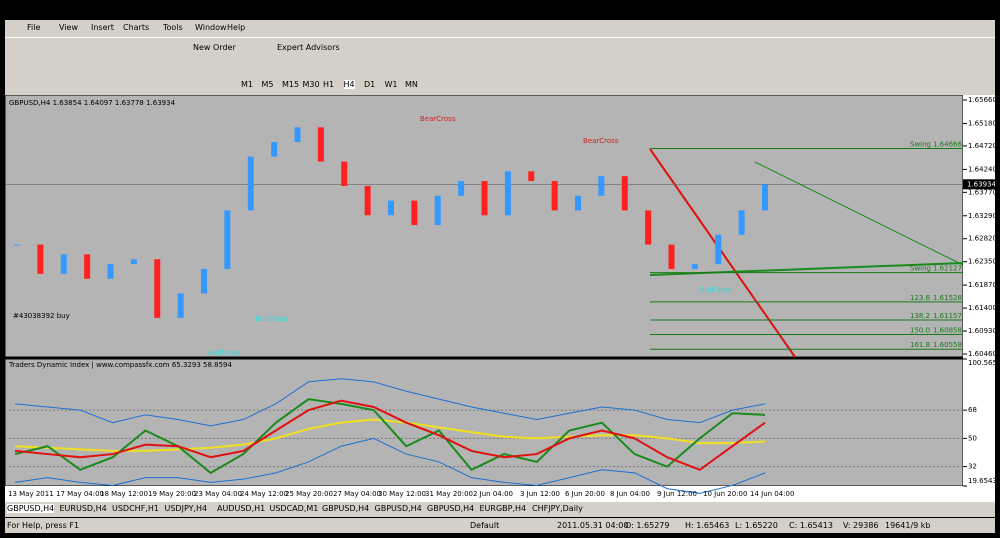 This screenshot has width=1000, height=538. I want to click on y-tick-label: 1.60930, so click(981, 331).